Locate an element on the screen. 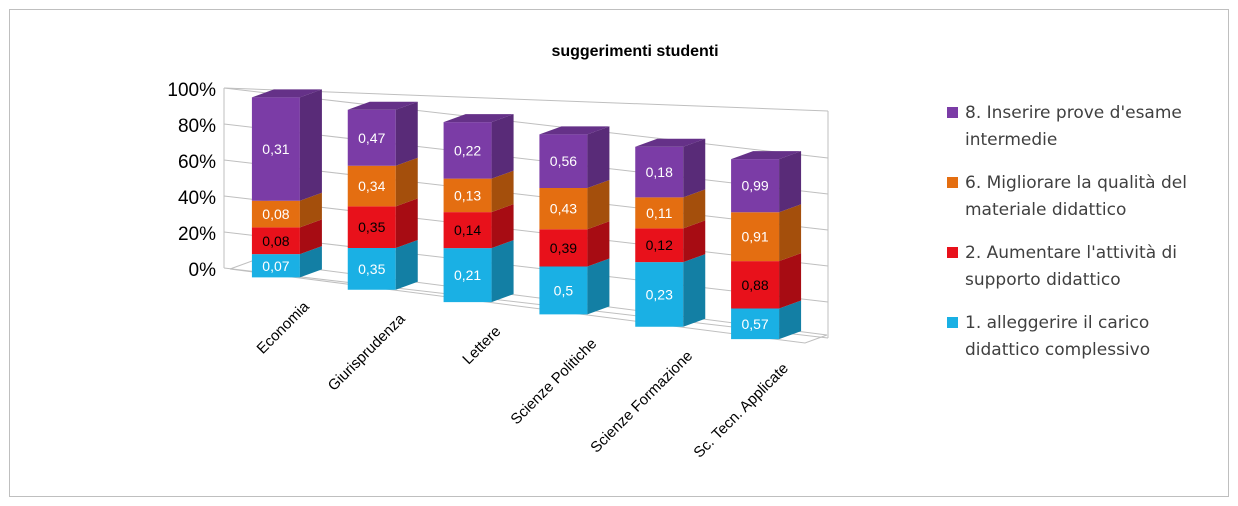 The height and width of the screenshot is (506, 1238). data-label: 0,34 is located at coordinates (371, 186).